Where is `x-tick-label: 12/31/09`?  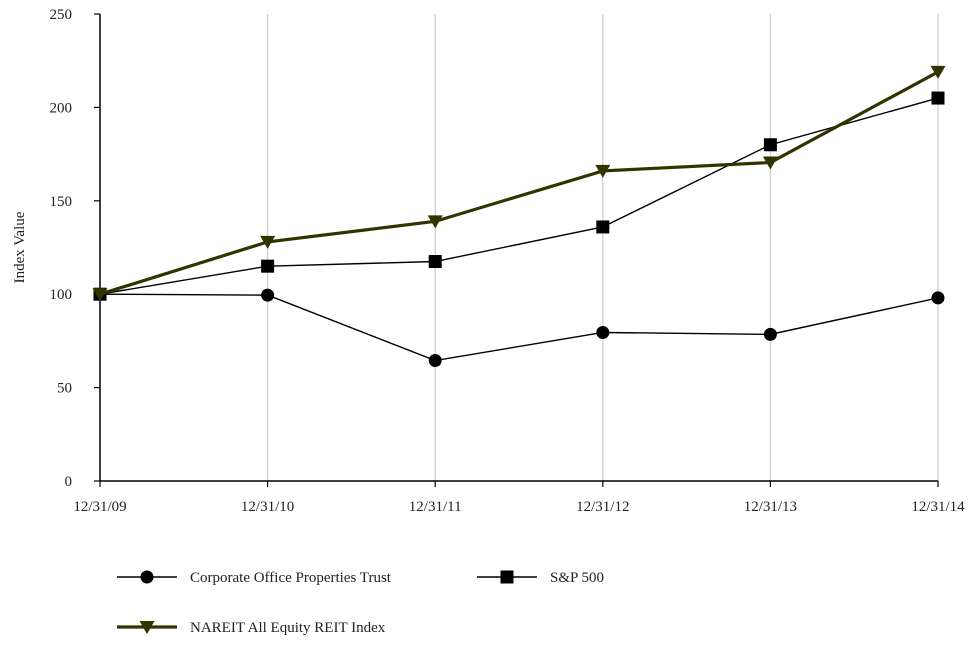 x-tick-label: 12/31/09 is located at coordinates (99, 507).